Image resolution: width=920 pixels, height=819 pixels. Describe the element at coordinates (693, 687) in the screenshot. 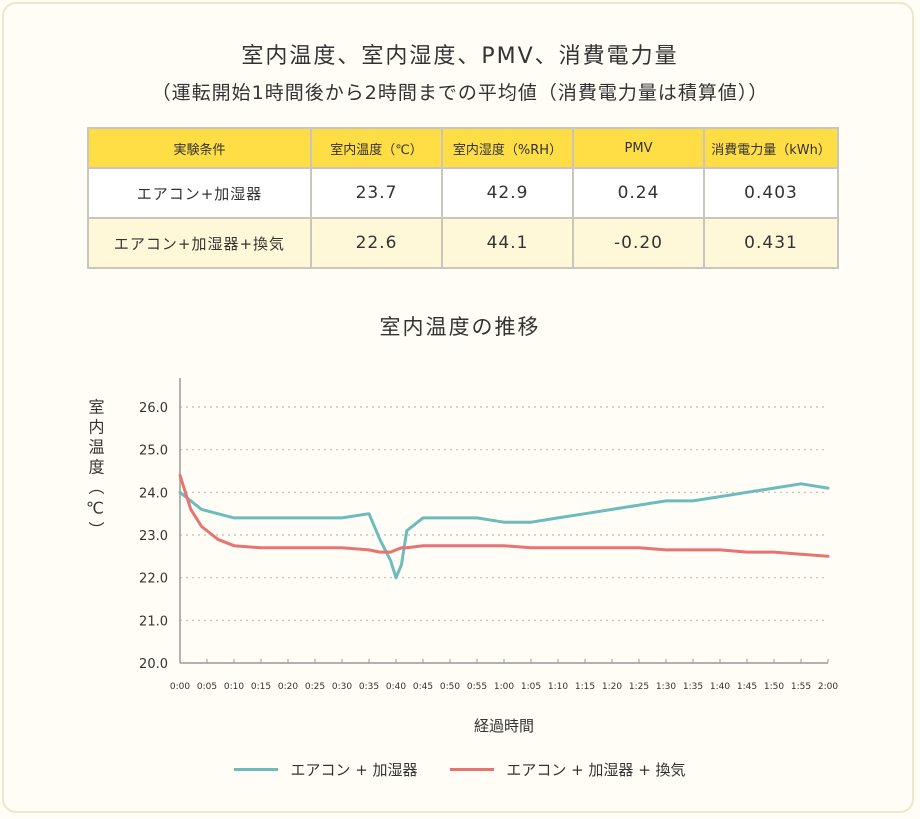

I see `x-tick-label: 1:35` at that location.